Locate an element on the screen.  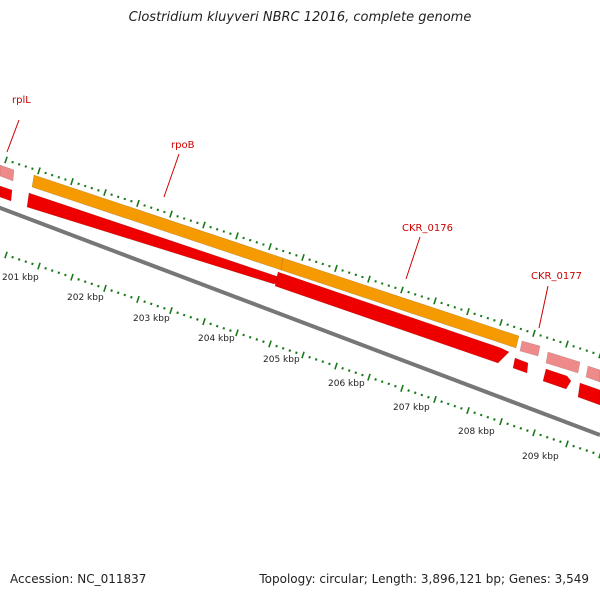
scale-label-207kbp: 207 kbp is located at coordinates (411, 408).